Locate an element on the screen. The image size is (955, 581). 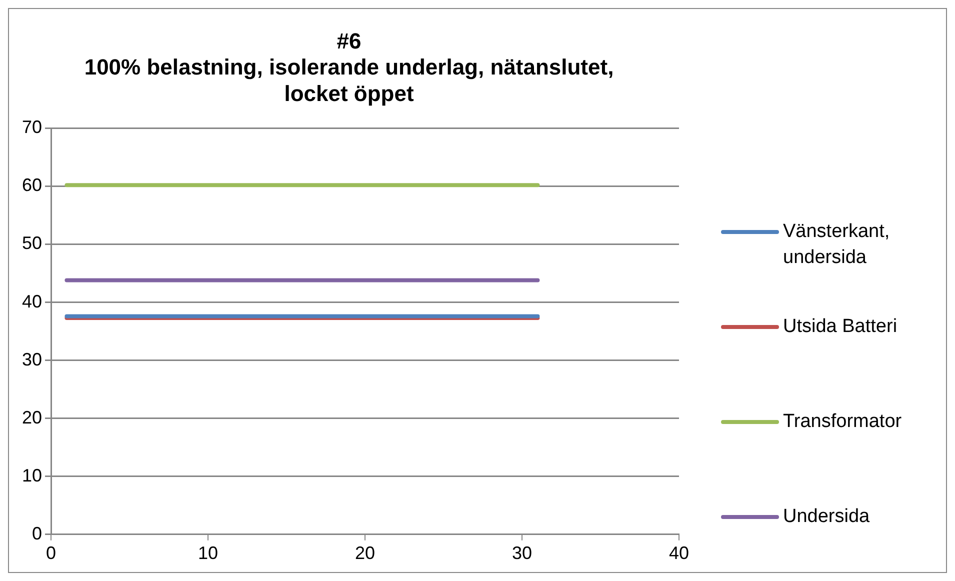
y-tick-label: 0 is located at coordinates (37, 533).